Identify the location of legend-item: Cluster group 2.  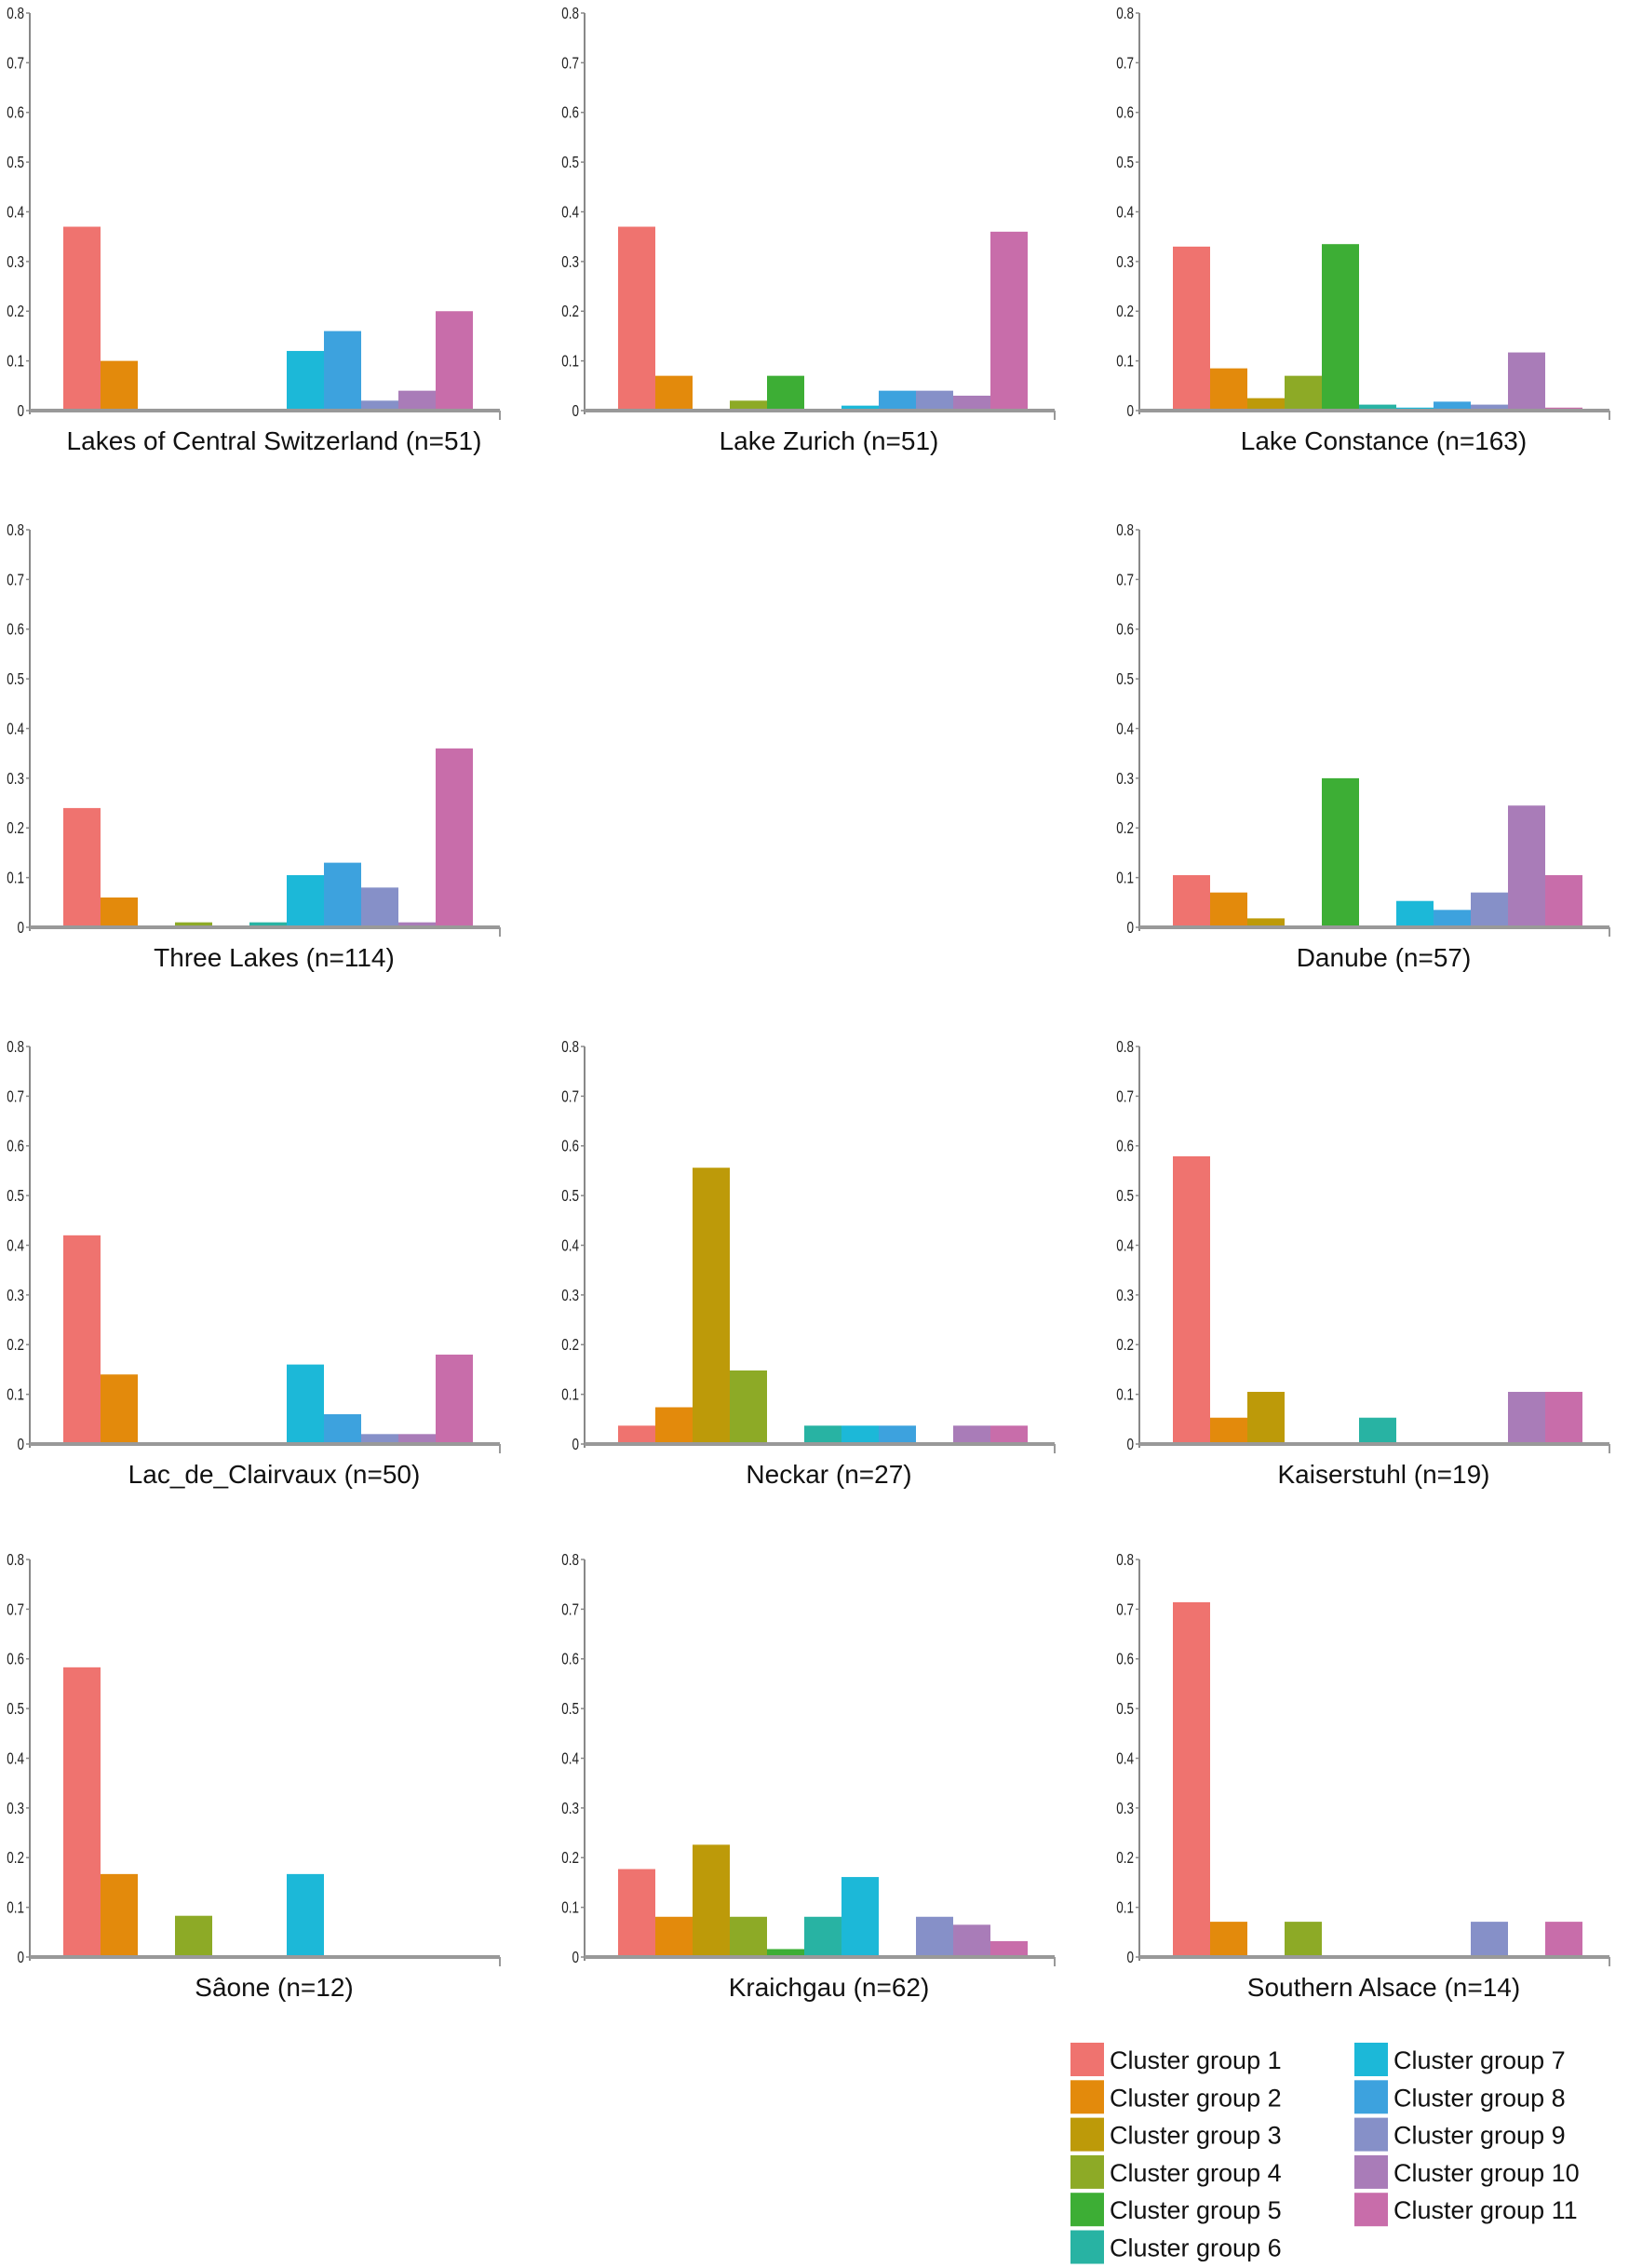
(1176, 2097).